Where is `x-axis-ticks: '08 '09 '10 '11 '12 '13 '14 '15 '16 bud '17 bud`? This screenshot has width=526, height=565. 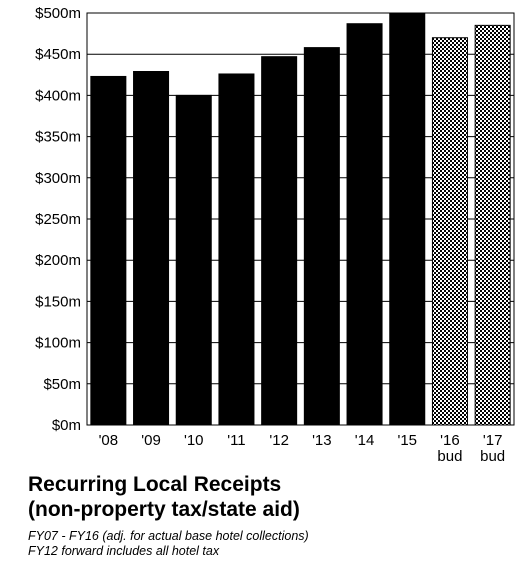
x-axis-ticks: '08 '09 '10 '11 '12 '13 '14 '15 '16 bud '17 bud is located at coordinates (302, 448).